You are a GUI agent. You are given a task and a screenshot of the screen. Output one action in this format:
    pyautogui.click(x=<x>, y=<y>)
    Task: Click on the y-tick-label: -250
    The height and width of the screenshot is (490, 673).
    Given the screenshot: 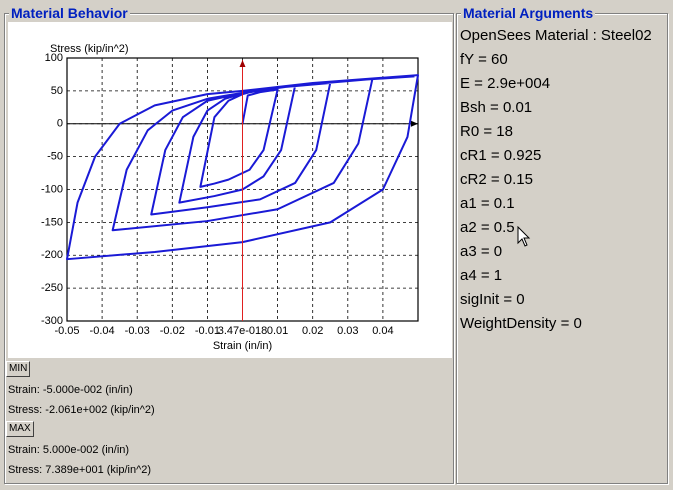 What is the action you would take?
    pyautogui.click(x=52, y=288)
    